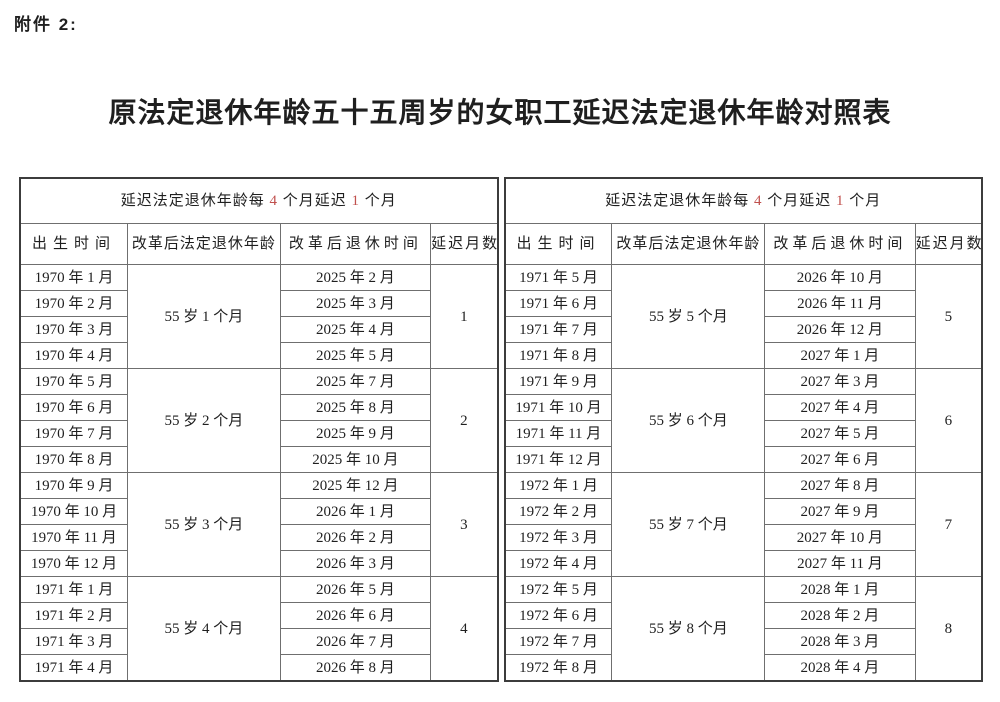 The height and width of the screenshot is (702, 1000). Describe the element at coordinates (500, 113) in the screenshot. I see `page-title: 原法定退休年龄五十五周岁的女职工延迟法定退休年龄对照表` at that location.